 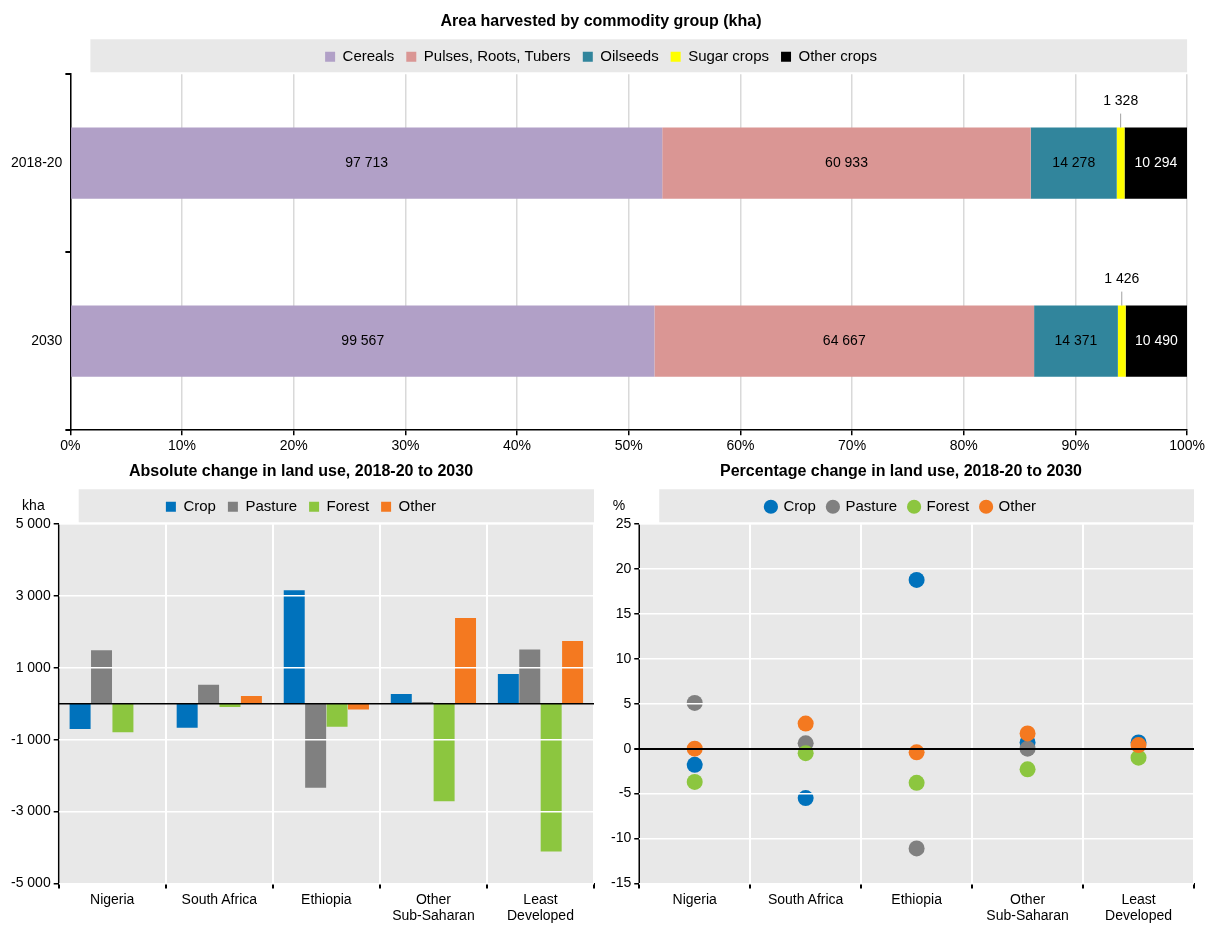 I want to click on annotation: 97 713, so click(x=367, y=162).